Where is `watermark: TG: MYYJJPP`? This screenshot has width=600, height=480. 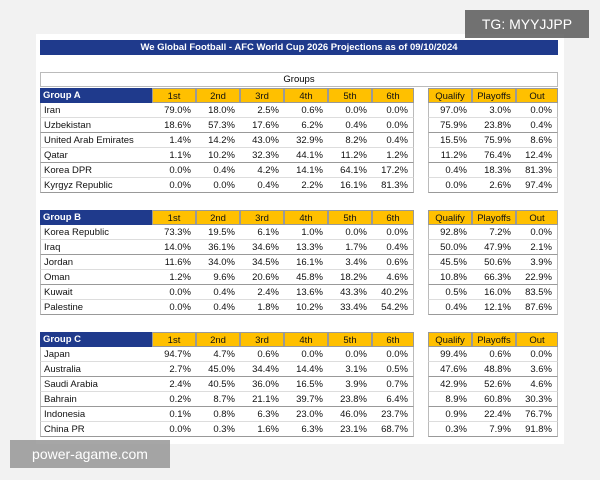 watermark: TG: MYYJJPP is located at coordinates (527, 24).